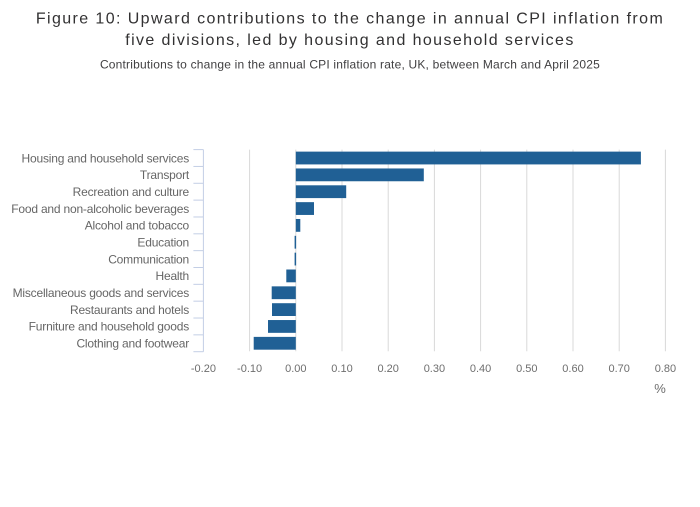  Describe the element at coordinates (618, 369) in the screenshot. I see `svg-text: 0.70` at that location.